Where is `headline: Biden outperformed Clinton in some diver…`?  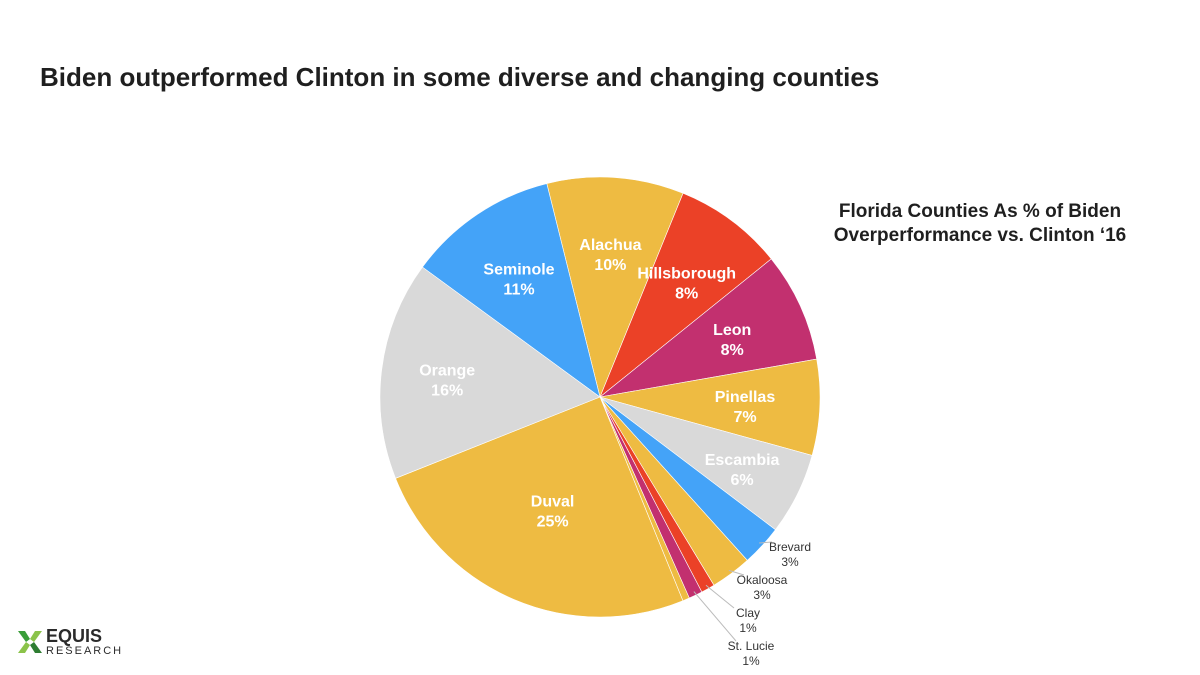 headline: Biden outperformed Clinton in some diver… is located at coordinates (460, 77).